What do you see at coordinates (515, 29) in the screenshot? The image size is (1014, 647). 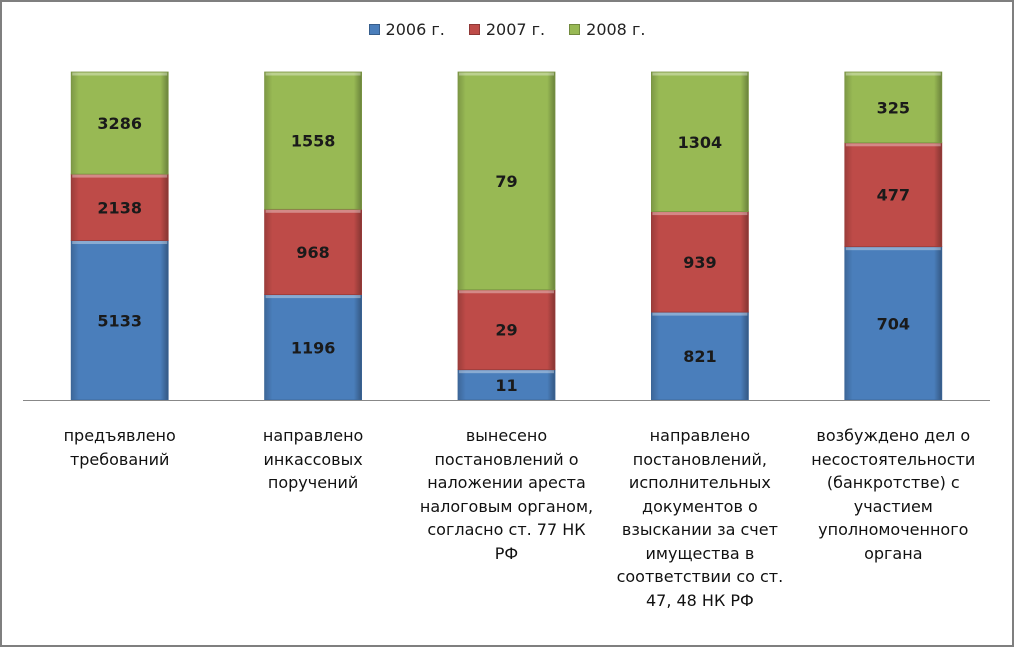 I see `legend-label: 2007 г.` at bounding box center [515, 29].